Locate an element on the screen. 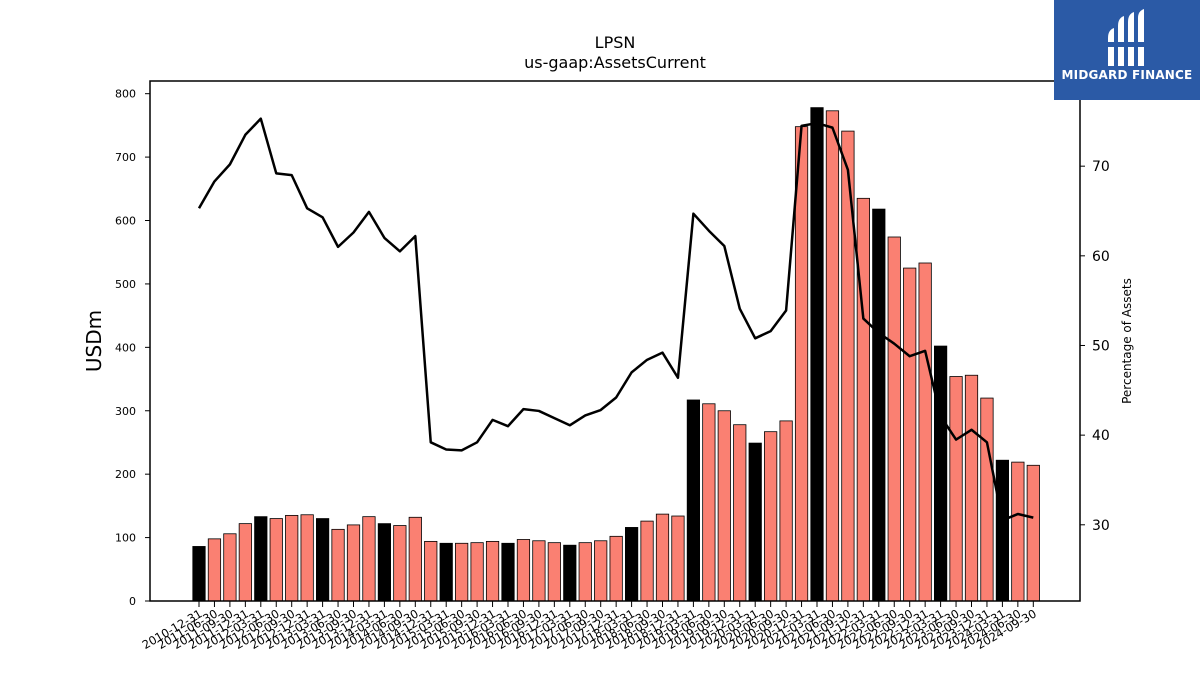 The image size is (1200, 675). logo-text: MIDGARD FINANCE is located at coordinates (1127, 75).